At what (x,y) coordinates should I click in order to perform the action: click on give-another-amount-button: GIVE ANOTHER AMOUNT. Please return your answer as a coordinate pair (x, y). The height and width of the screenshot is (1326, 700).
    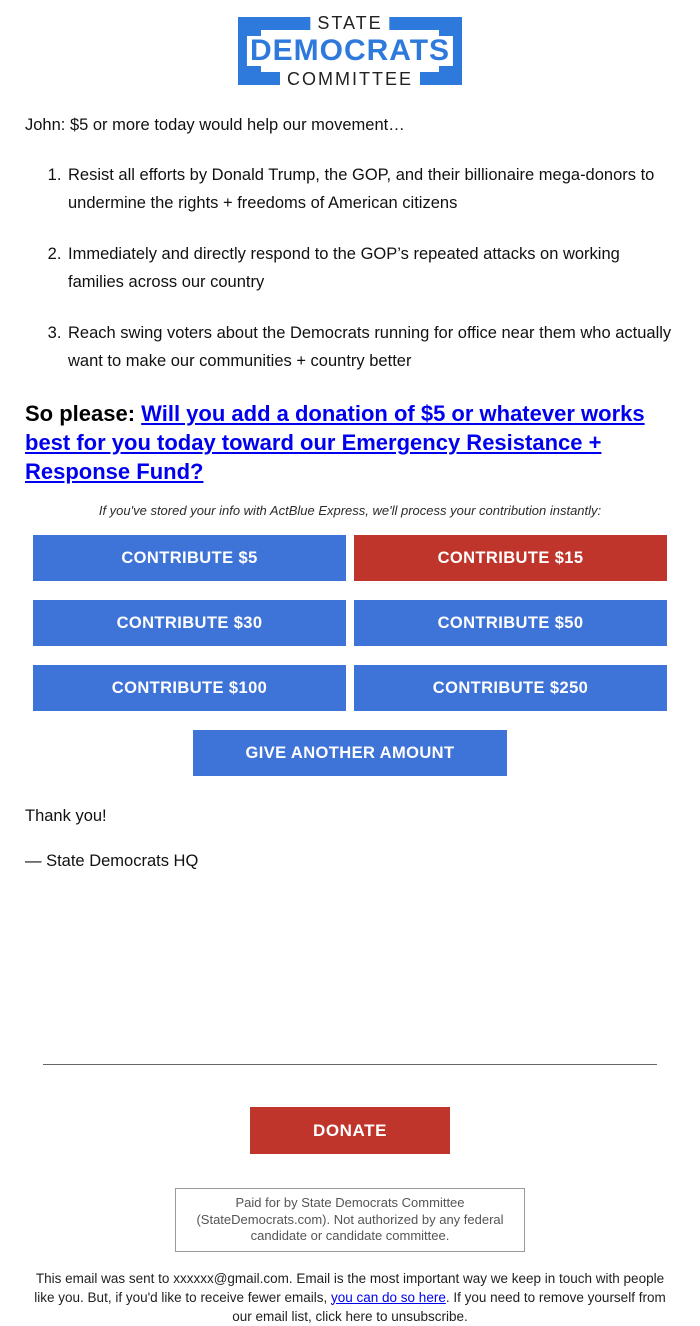
    Looking at the image, I should click on (350, 753).